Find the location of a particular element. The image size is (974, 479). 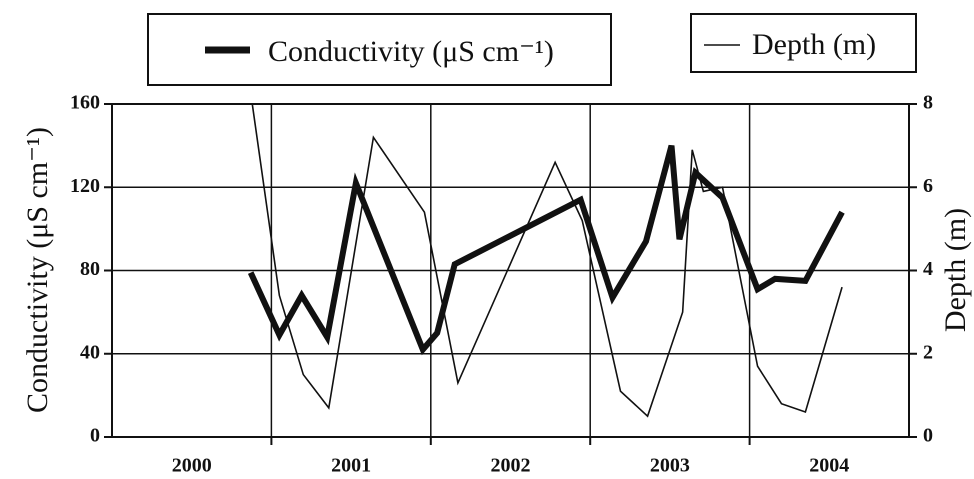

y-tick-label: 0 is located at coordinates (95, 436).